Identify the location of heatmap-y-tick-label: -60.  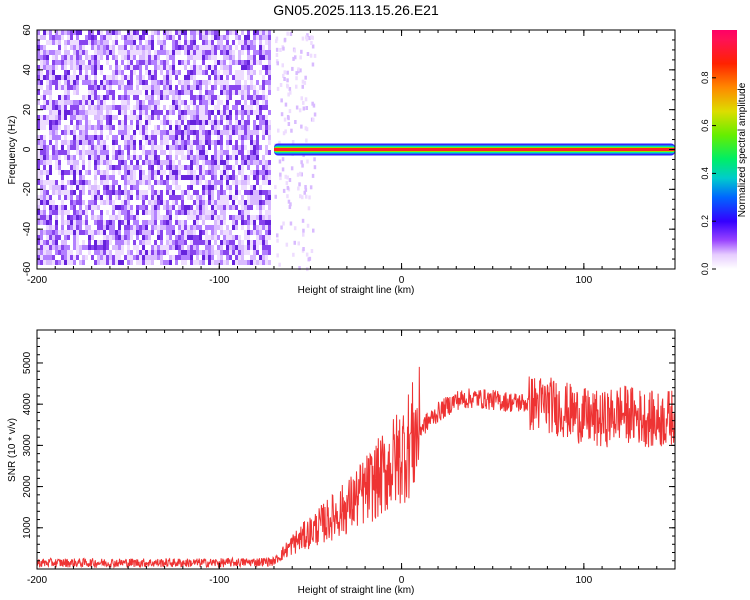
(27, 268).